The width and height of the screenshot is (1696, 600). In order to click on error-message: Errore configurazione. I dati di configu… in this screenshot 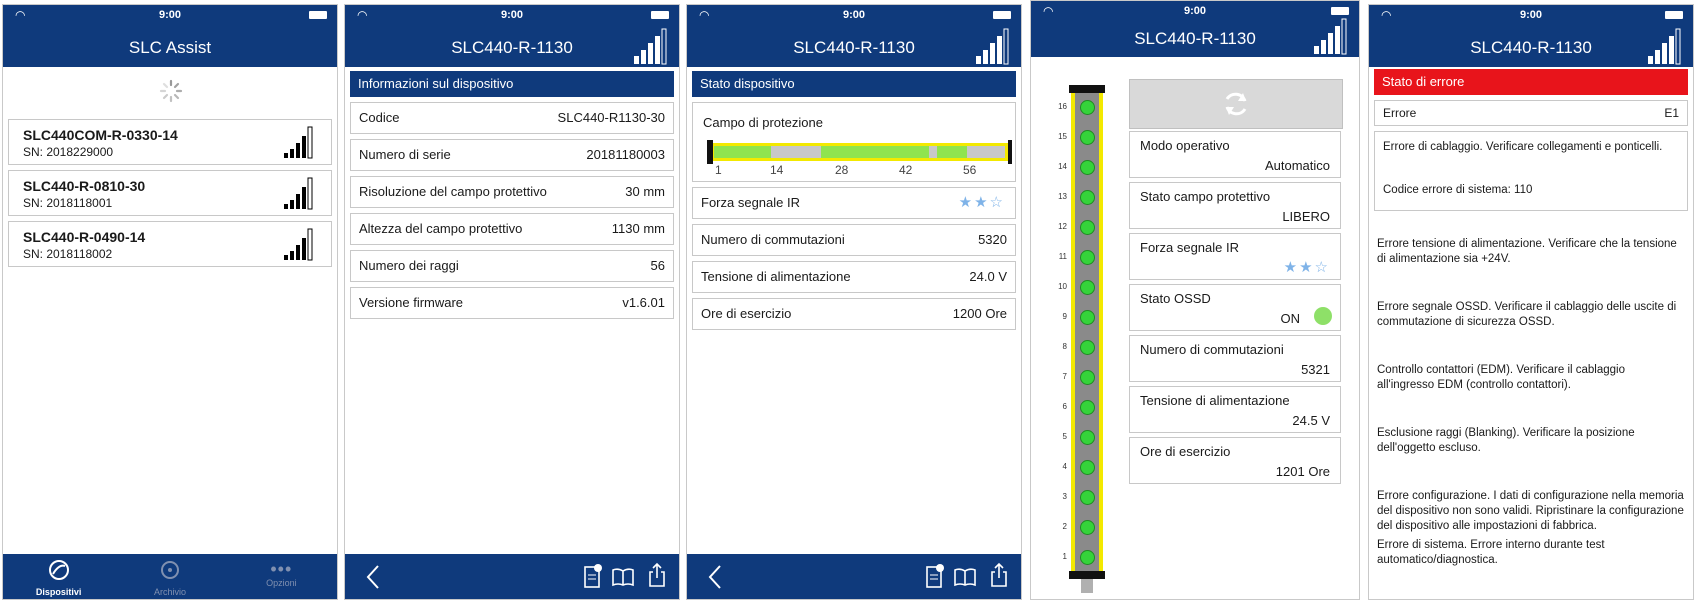, I will do `click(1530, 511)`.